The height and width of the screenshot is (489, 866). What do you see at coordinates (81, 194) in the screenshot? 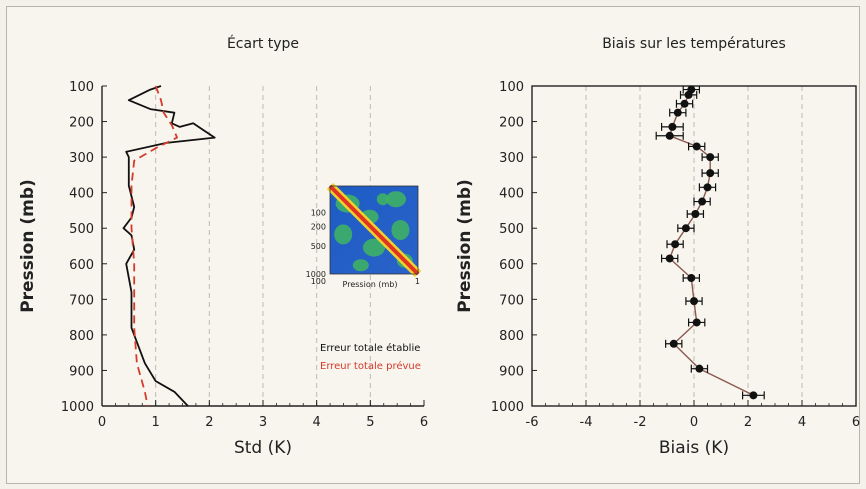
I see `chart1-ytick-label: 400` at bounding box center [81, 194].